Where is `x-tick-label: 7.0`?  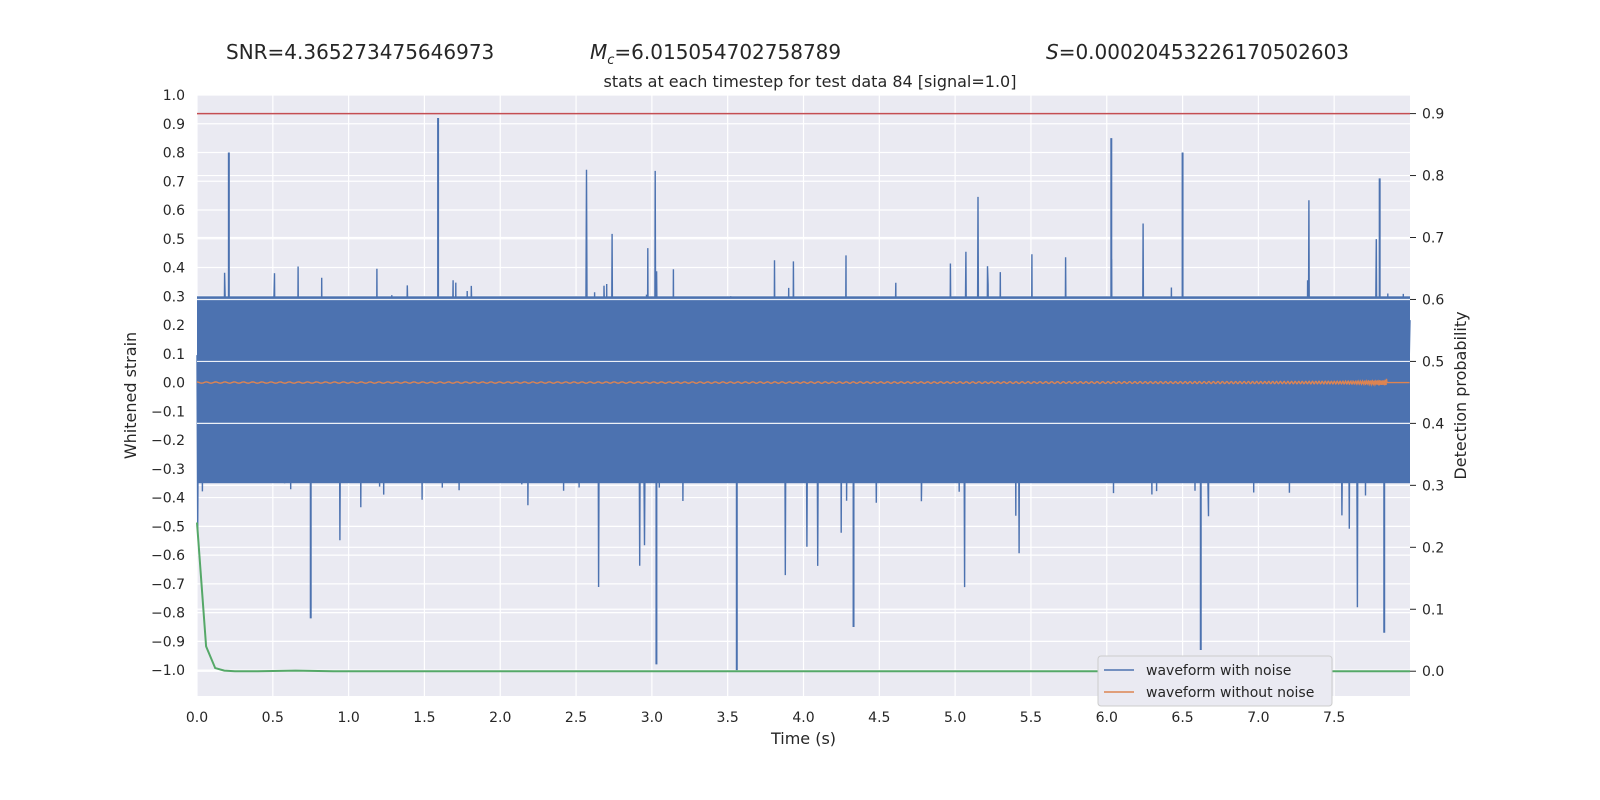
x-tick-label: 7.0 is located at coordinates (1258, 718).